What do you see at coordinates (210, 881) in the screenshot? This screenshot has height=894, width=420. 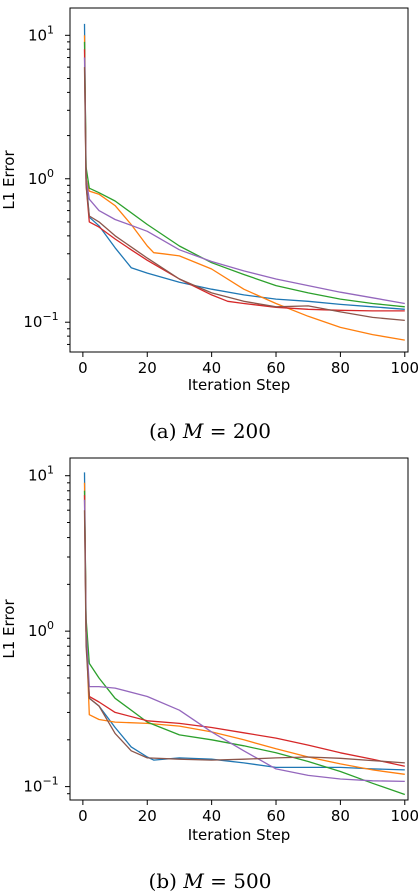 I see `figure-caption: (b) M = 500` at bounding box center [210, 881].